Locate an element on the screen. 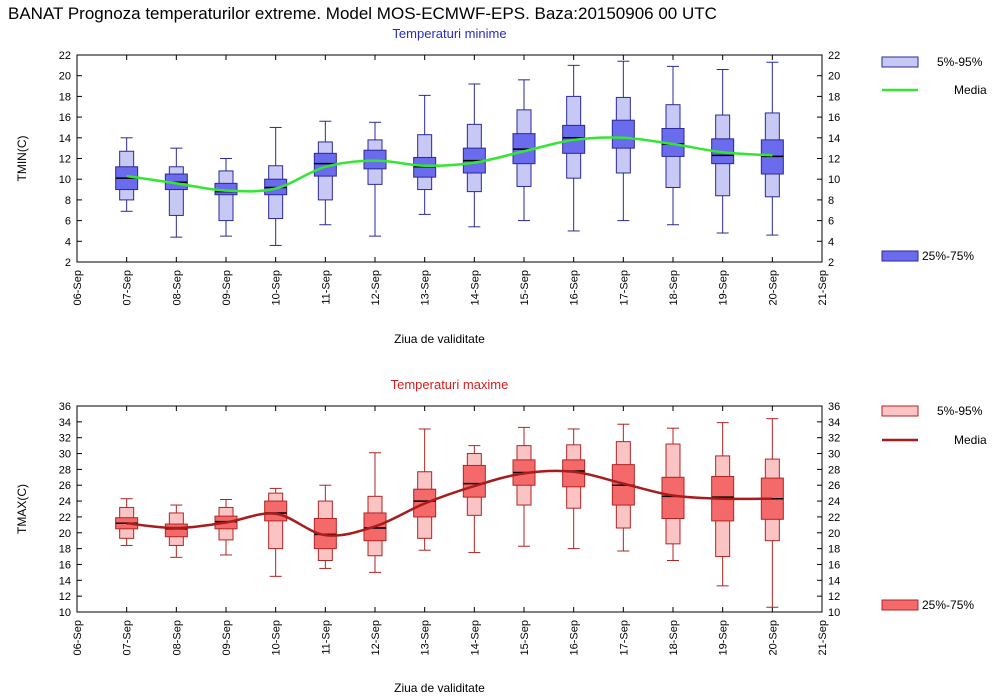 The width and height of the screenshot is (1000, 700). tmax-xtick-label: 14-Sep is located at coordinates (475, 637).